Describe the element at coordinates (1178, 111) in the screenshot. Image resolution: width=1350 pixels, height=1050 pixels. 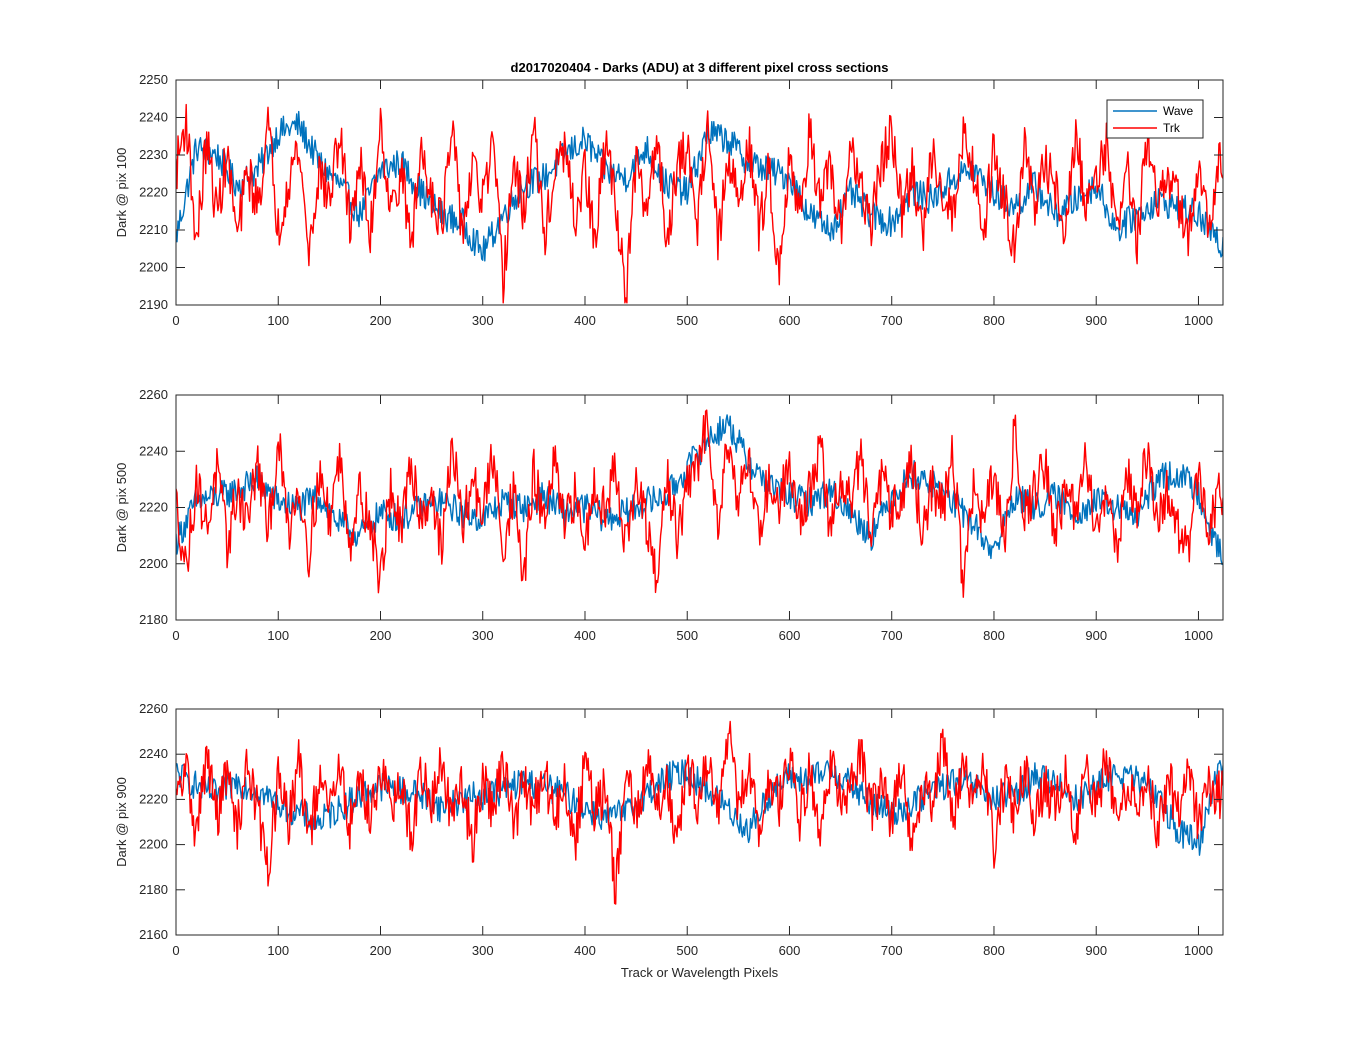
I see `legend-label-wave: Wave` at that location.